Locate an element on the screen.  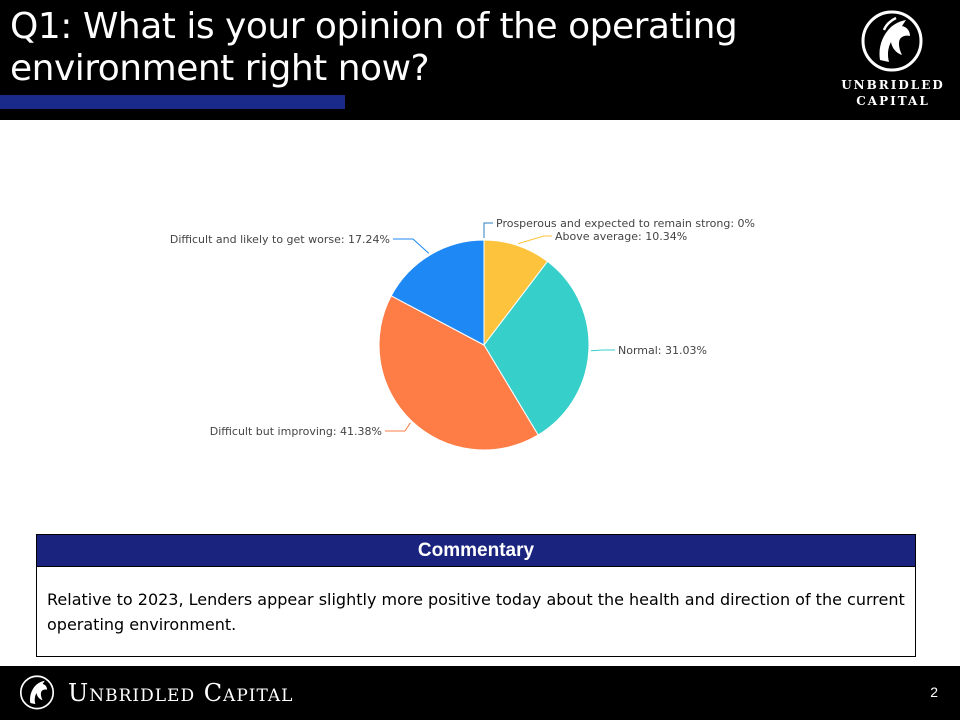
logo-text-line-1: UNBRIDLED is located at coordinates (893, 85).